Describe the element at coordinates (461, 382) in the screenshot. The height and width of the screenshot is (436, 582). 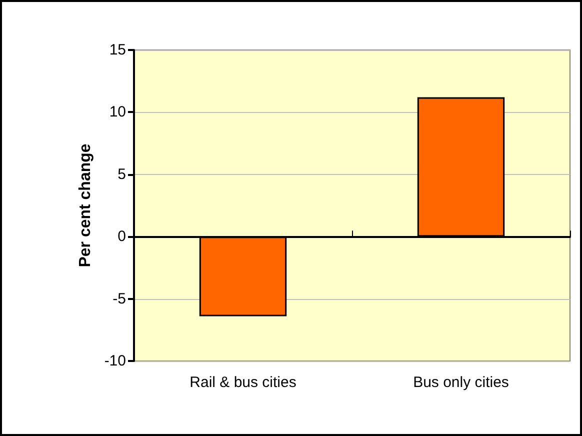
I see `x-tick-label: Bus only cities` at that location.